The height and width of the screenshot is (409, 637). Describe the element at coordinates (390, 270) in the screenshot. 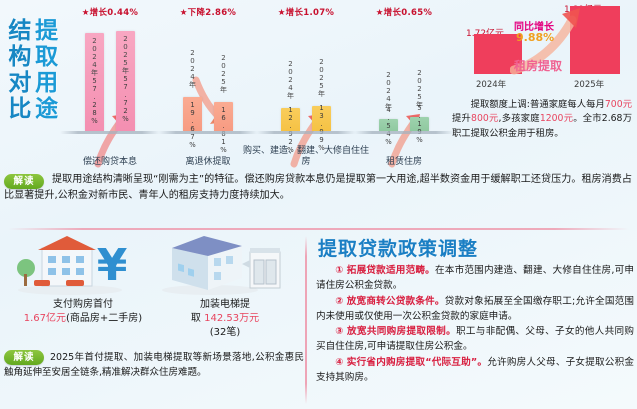

I see `policy-item-1-head: 拓展贷款适用范畴。` at that location.